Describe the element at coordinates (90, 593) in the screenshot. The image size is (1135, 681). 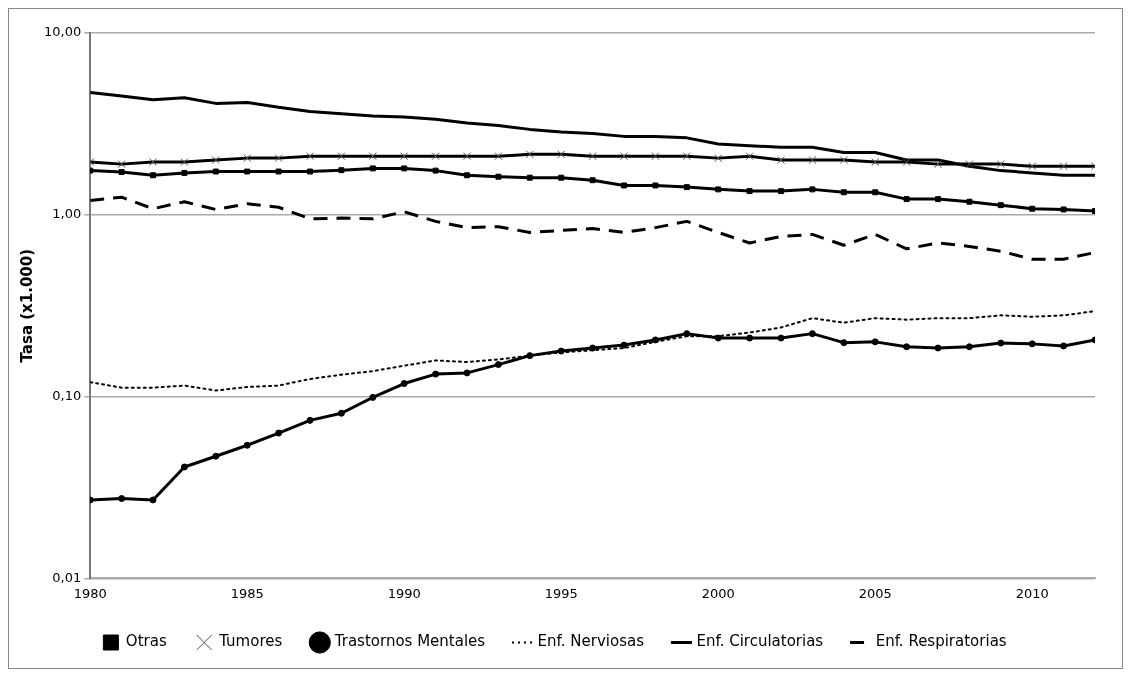
I see `x-tick-label: 1980` at that location.